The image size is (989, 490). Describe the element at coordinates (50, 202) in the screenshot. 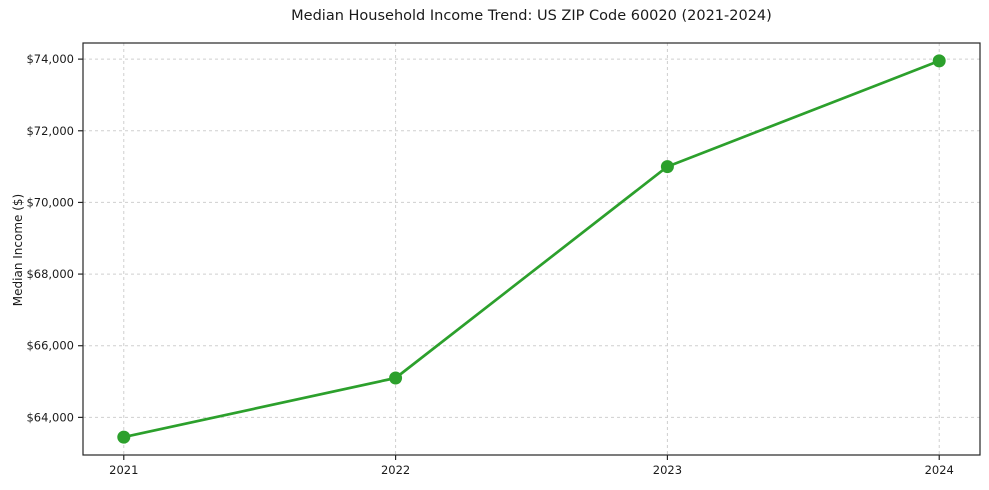

I see `y-tick-label: $70,000` at that location.